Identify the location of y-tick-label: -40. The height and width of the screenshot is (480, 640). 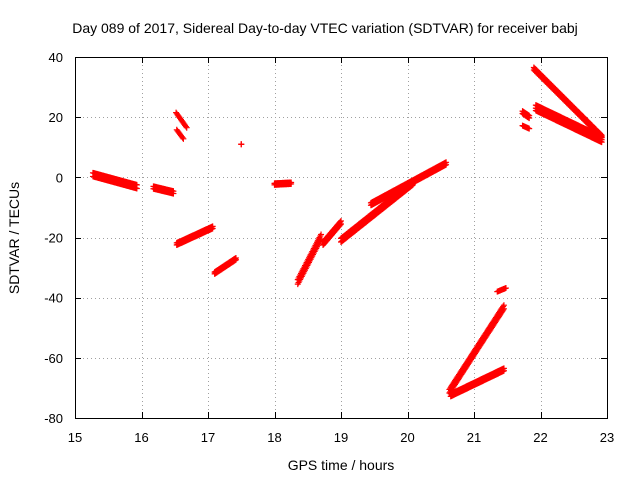
(53, 298).